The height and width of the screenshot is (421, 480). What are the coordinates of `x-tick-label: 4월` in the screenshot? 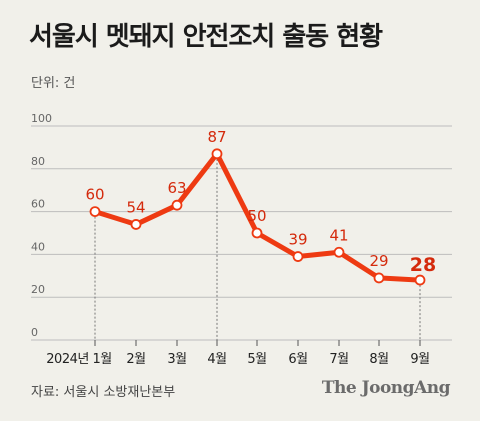 It's located at (216, 359).